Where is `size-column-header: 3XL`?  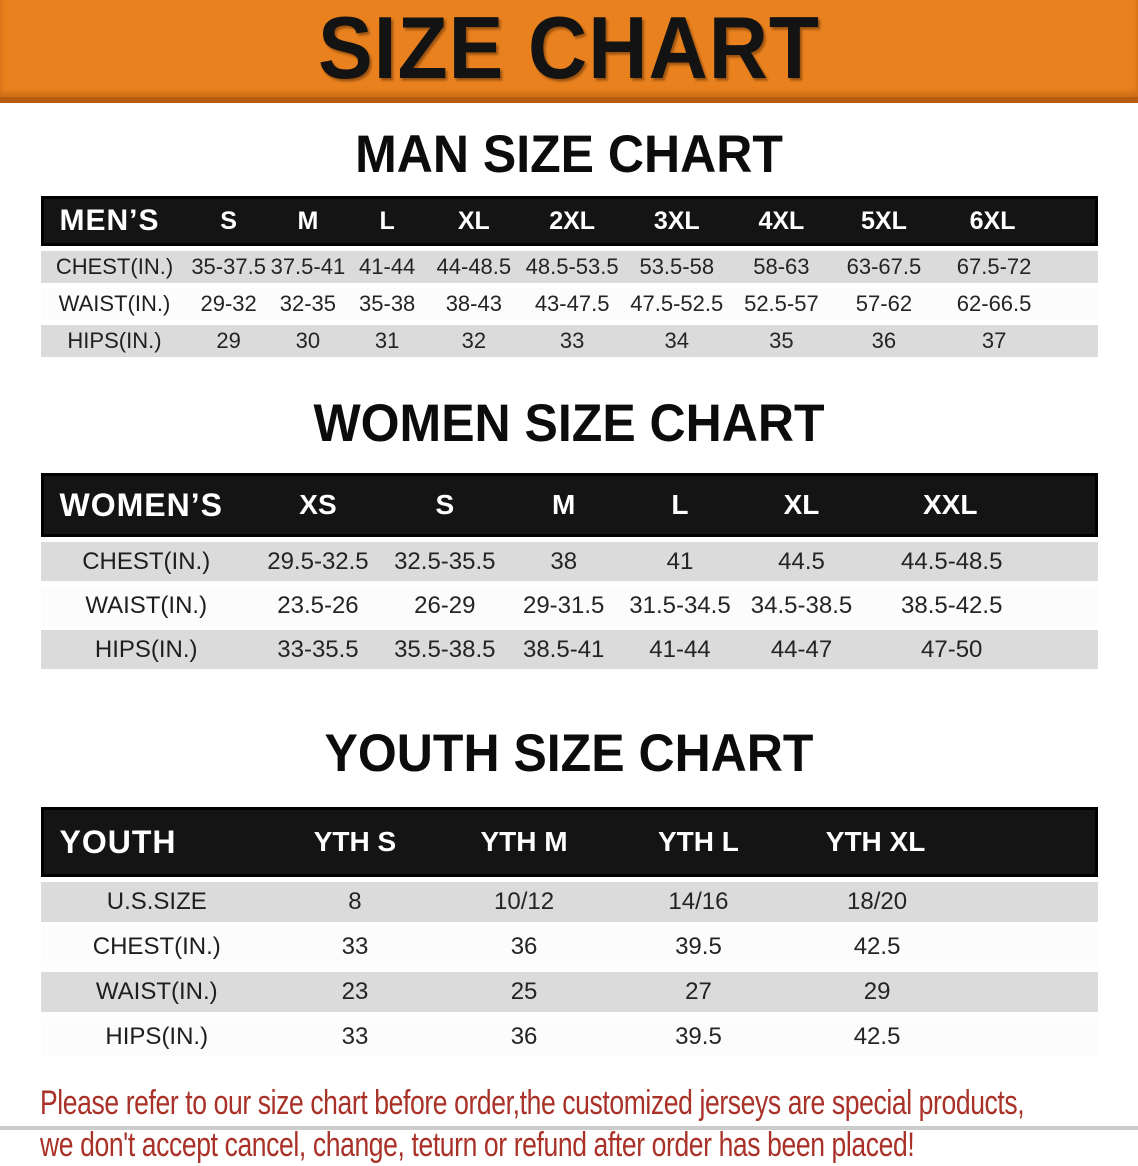
size-column-header: 3XL is located at coordinates (676, 221).